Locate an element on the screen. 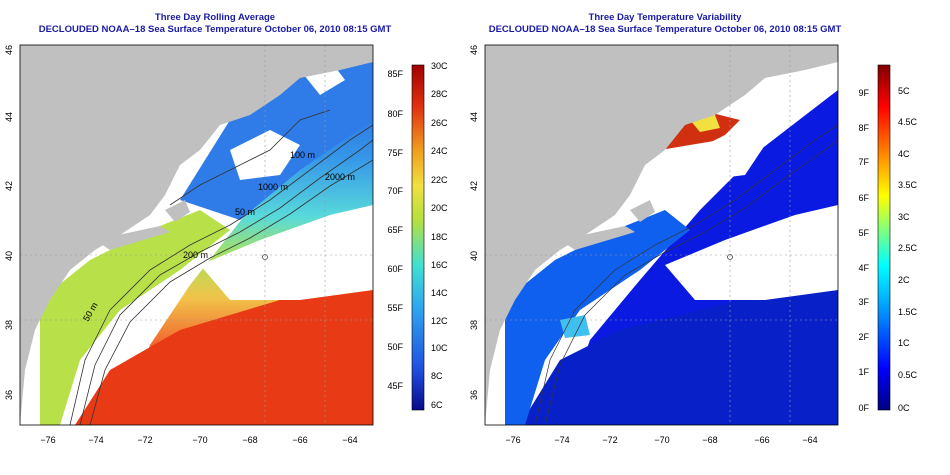  sst-colorbar-f-labels: 85F 80F 75F 70F 65F 60F 55F 50F 45F is located at coordinates (395, 230).